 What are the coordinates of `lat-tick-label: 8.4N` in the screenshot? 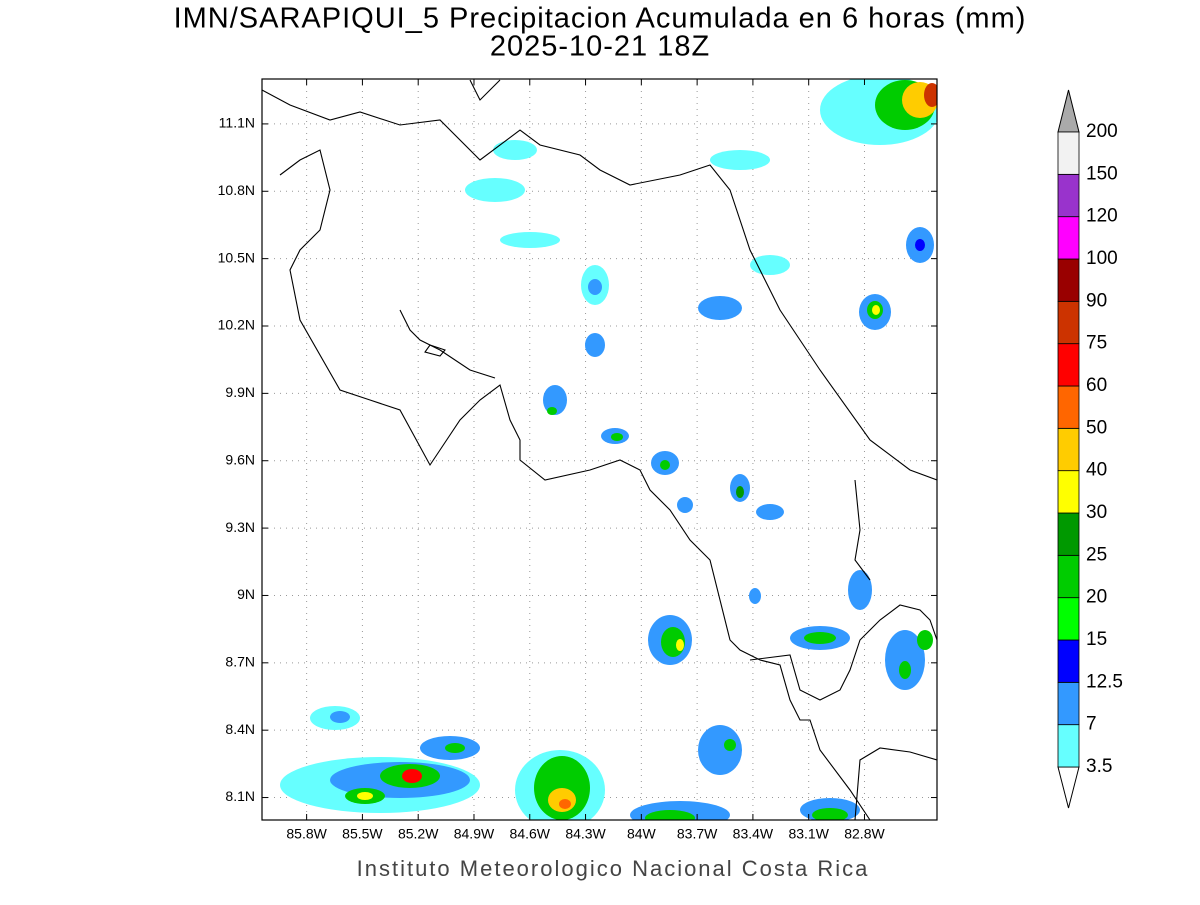 It's located at (240, 729).